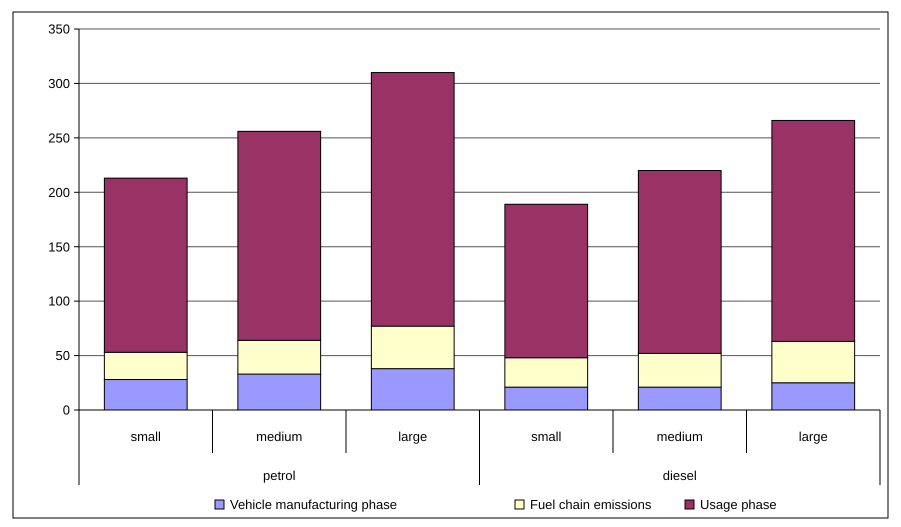 Image resolution: width=901 pixels, height=527 pixels. Describe the element at coordinates (591, 504) in the screenshot. I see `legend-label: Fuel chain emissions` at that location.